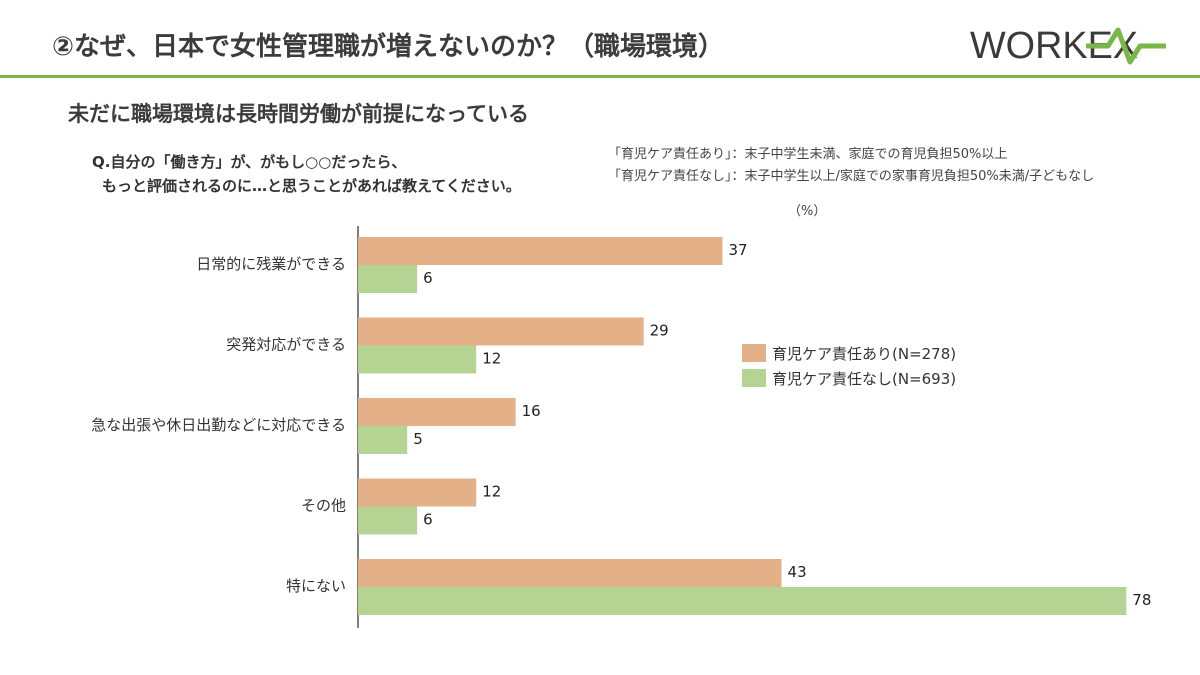 This screenshot has width=1200, height=675. What do you see at coordinates (311, 186) in the screenshot?
I see `question-line-2: もっと評価されるのに…と思うことがあれば教えてください。` at bounding box center [311, 186].